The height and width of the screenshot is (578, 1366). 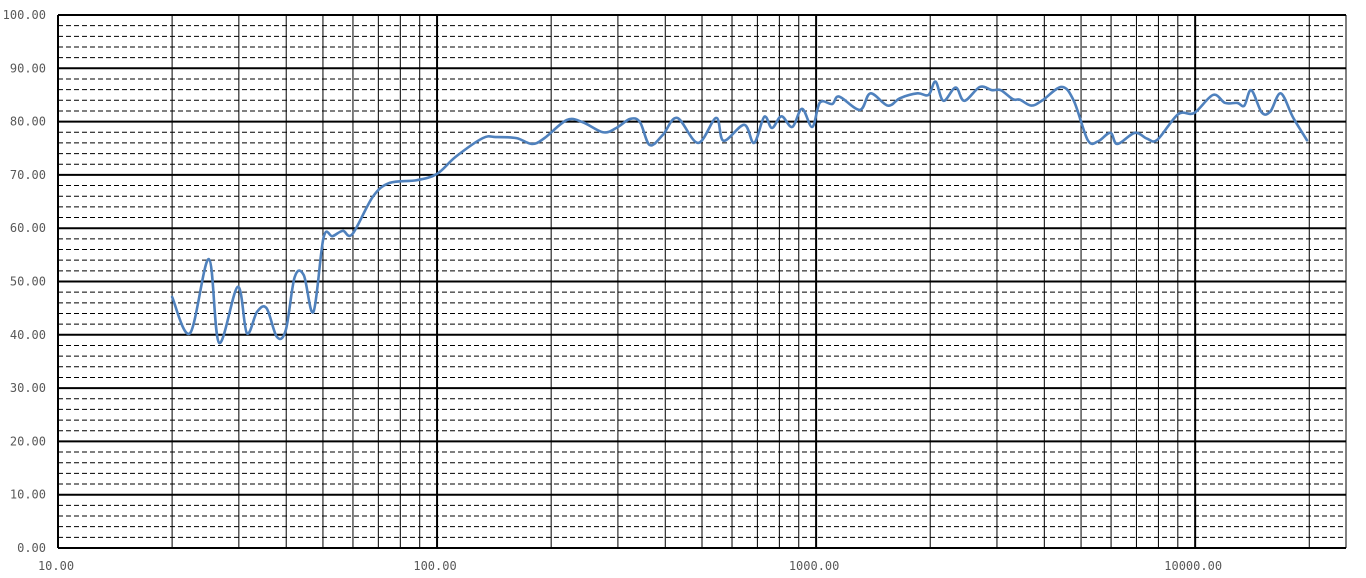 I want to click on y-tick-label: 100.00, so click(x=24, y=15).